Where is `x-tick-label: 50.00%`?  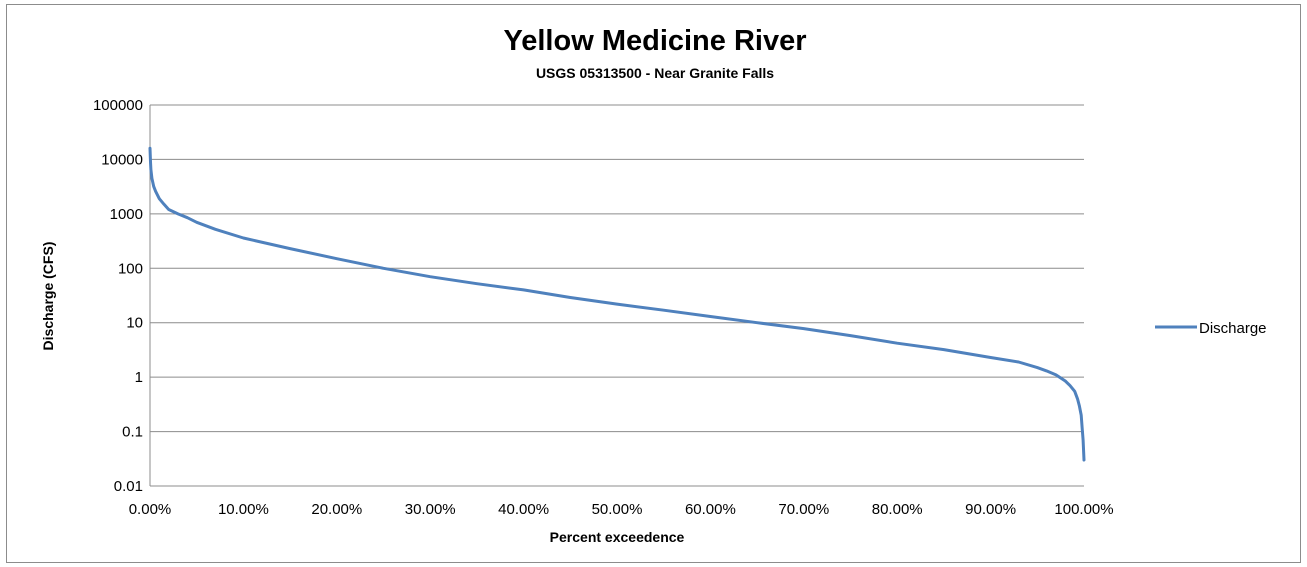
x-tick-label: 50.00% is located at coordinates (617, 509).